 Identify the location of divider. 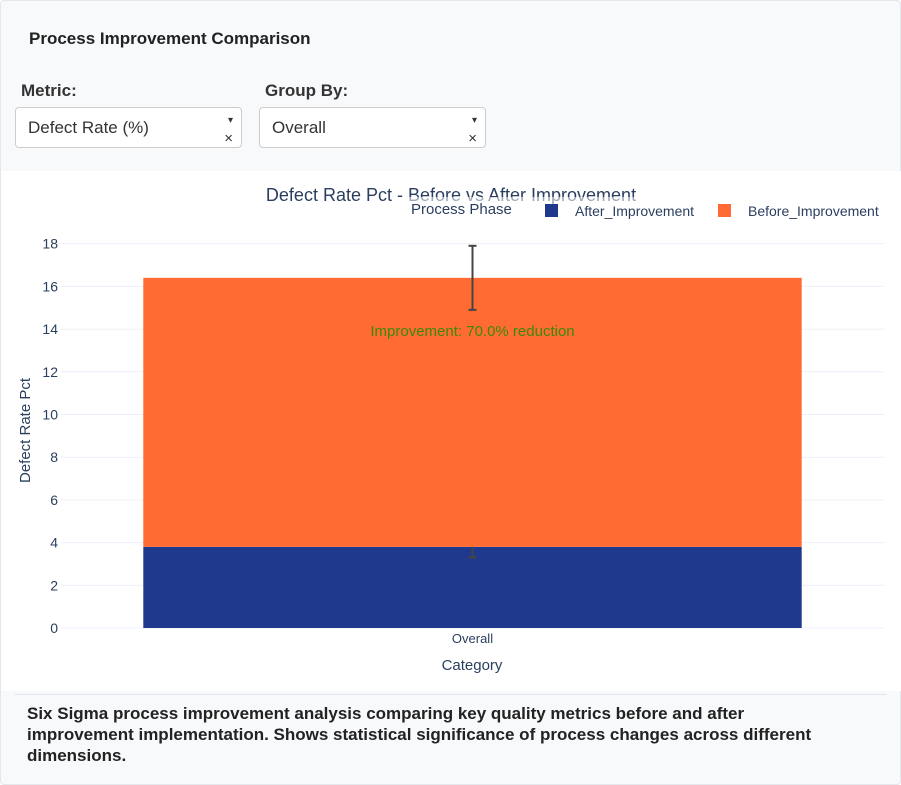
(451, 694).